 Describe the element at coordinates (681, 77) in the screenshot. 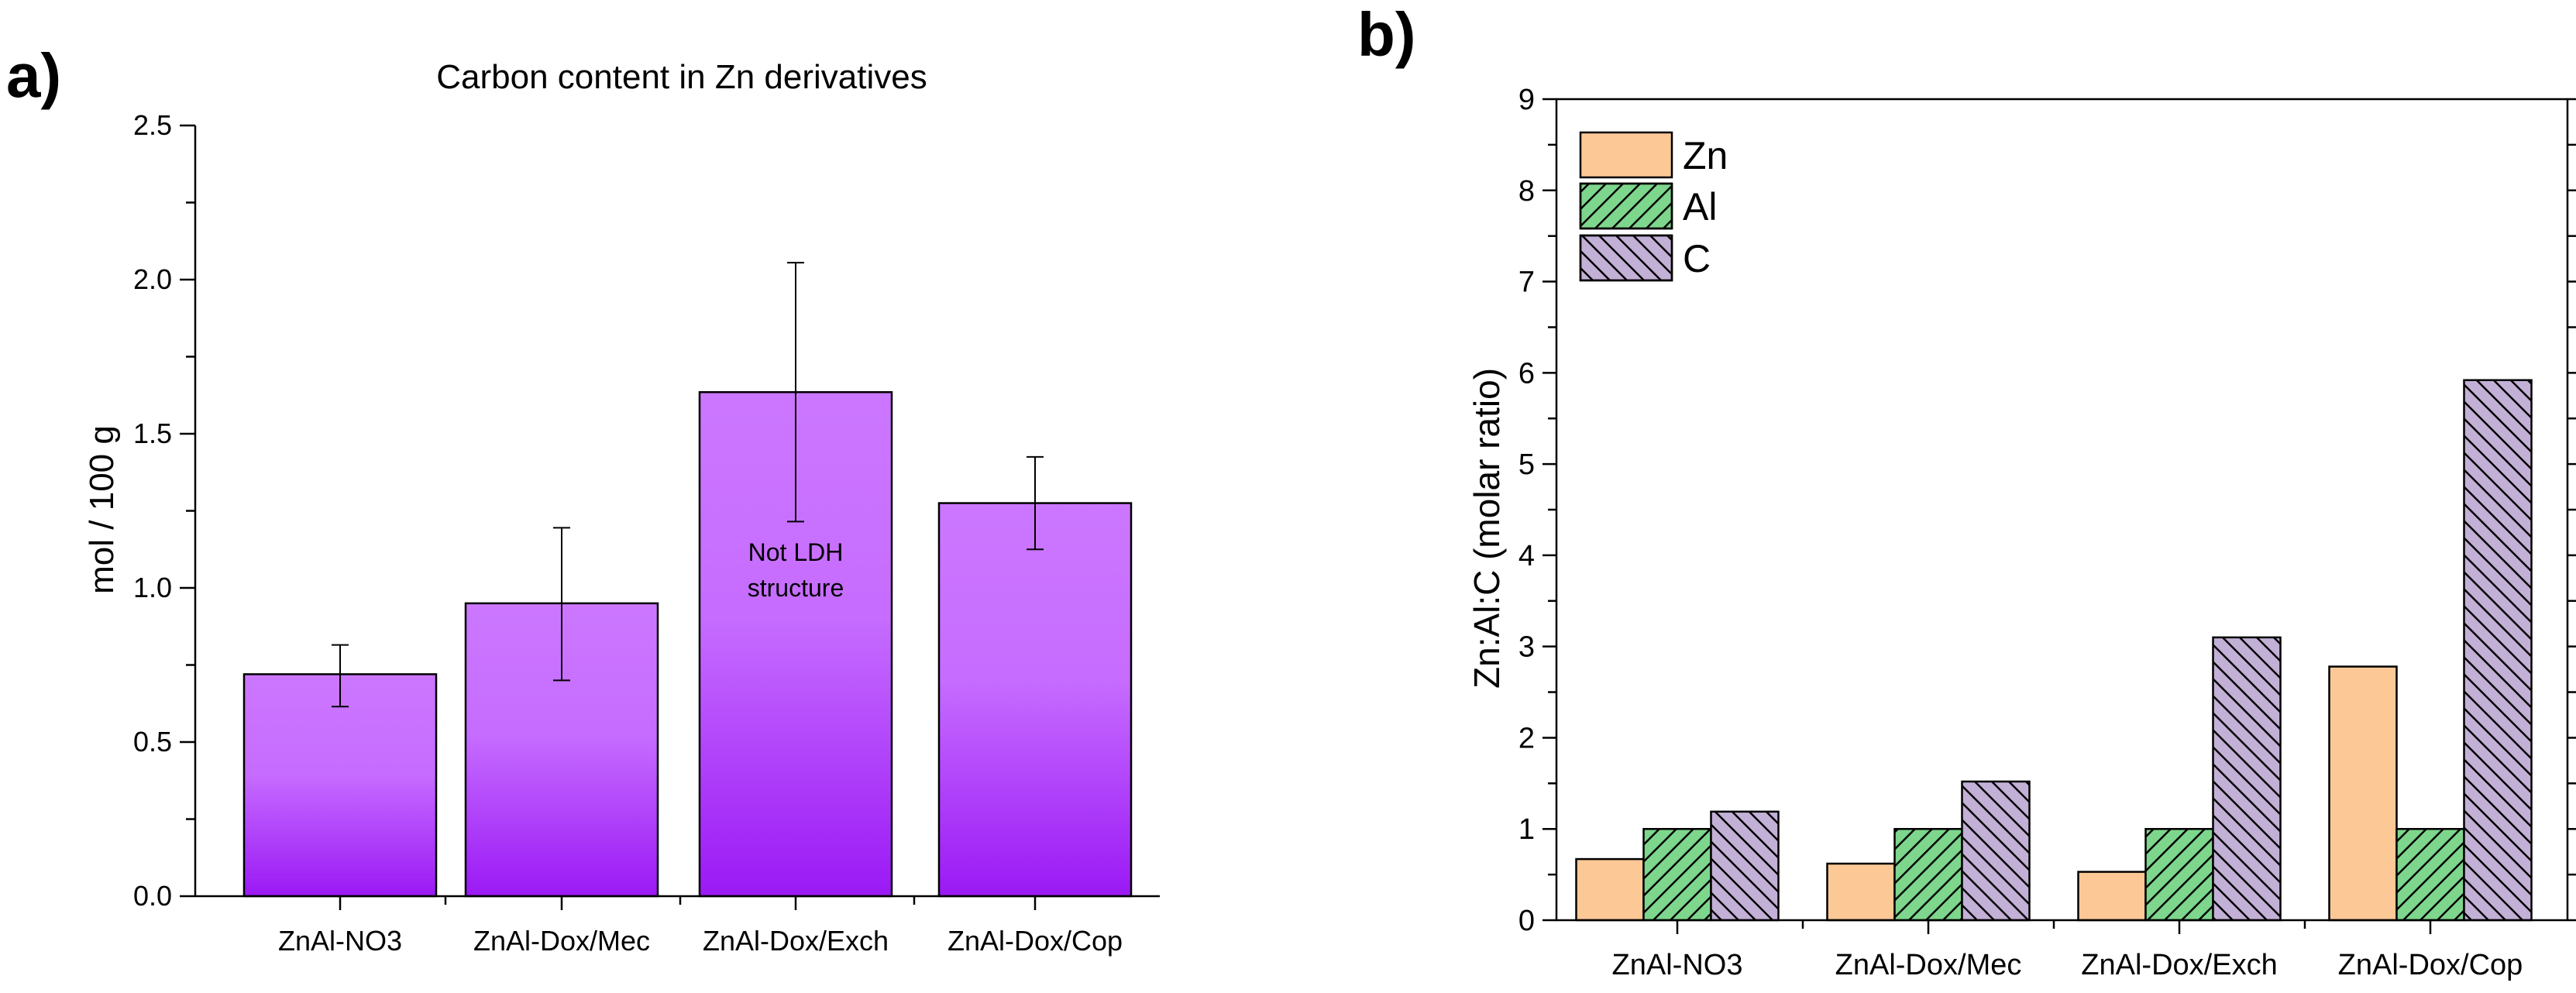

I see `panel-a-title: Carbon content in Zn derivatives` at that location.